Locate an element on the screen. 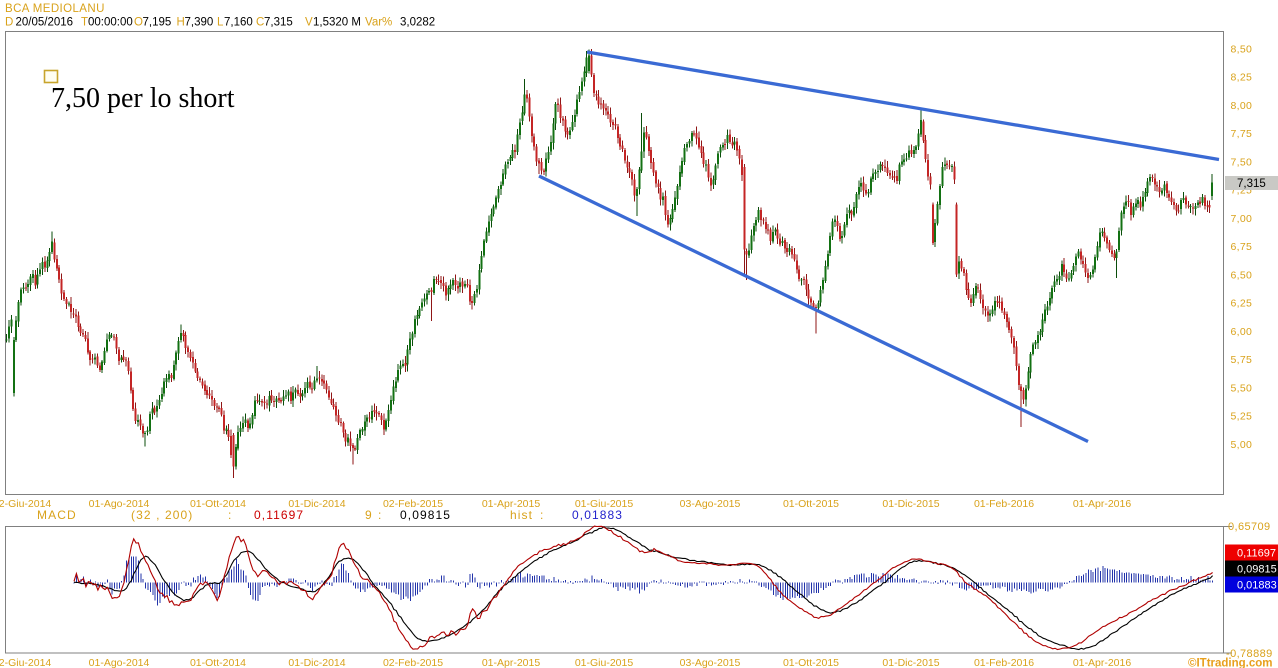  svg-text: ©ITtrading.com is located at coordinates (1230, 663).